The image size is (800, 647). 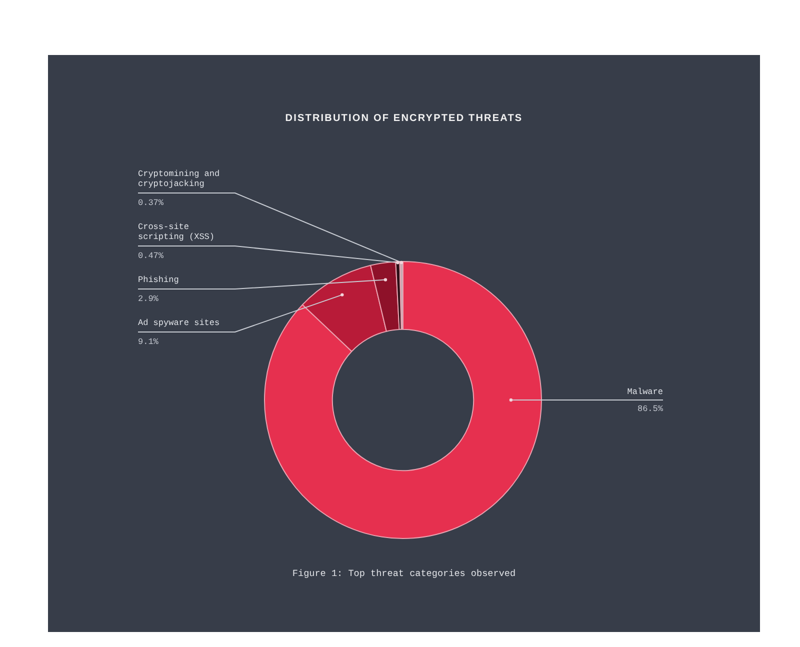 What do you see at coordinates (404, 118) in the screenshot?
I see `chart-title: DISTRIBUTION OF ENCRYPTED THREATS` at bounding box center [404, 118].